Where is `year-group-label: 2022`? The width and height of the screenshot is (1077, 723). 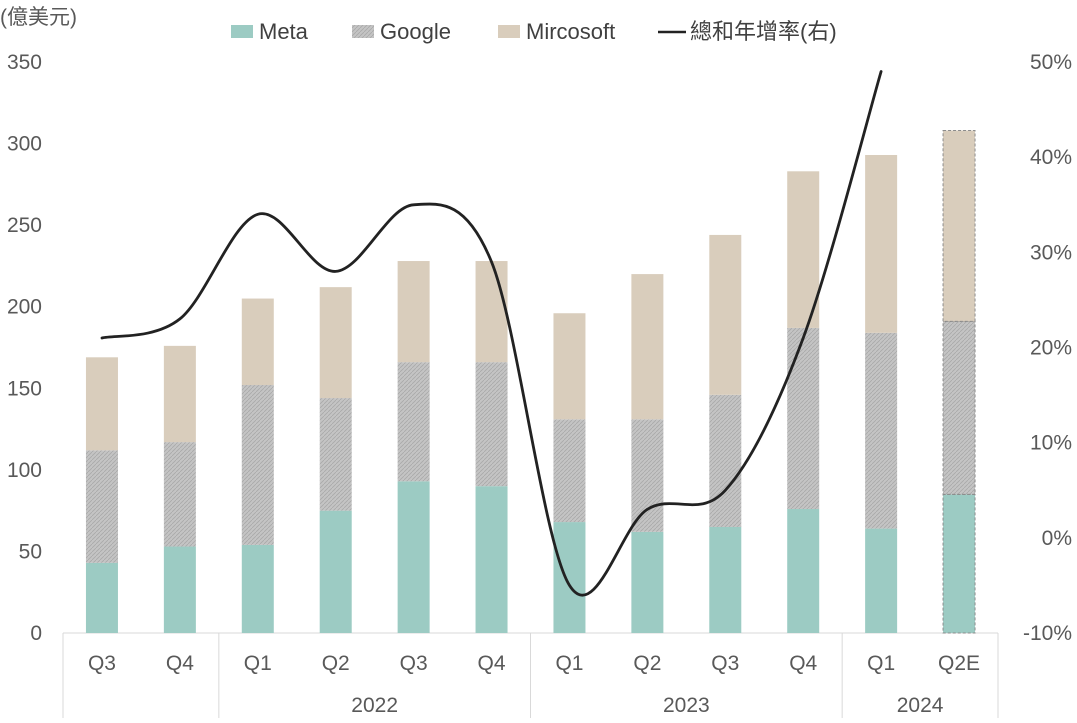 year-group-label: 2022 is located at coordinates (374, 705).